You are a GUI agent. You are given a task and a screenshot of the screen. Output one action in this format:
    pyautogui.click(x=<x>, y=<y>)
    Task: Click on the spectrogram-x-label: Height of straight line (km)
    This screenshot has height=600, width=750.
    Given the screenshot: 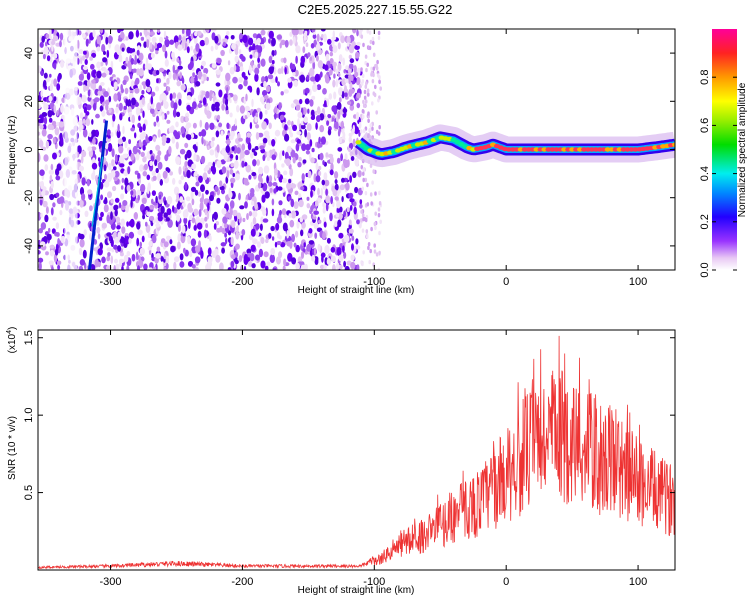 What is the action you would take?
    pyautogui.click(x=356, y=290)
    